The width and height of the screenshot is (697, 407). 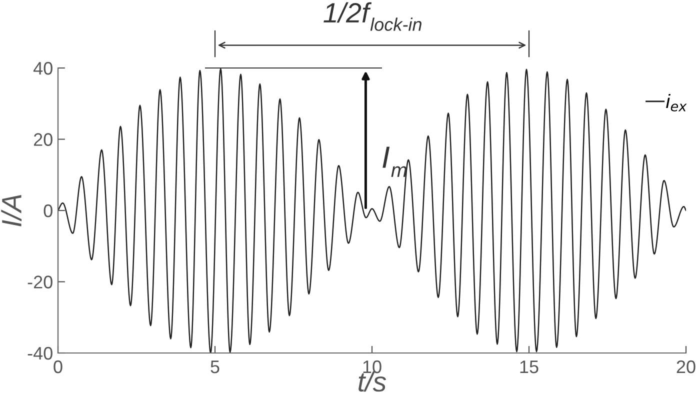 I want to click on y-tick-label: 40, so click(x=42, y=68).